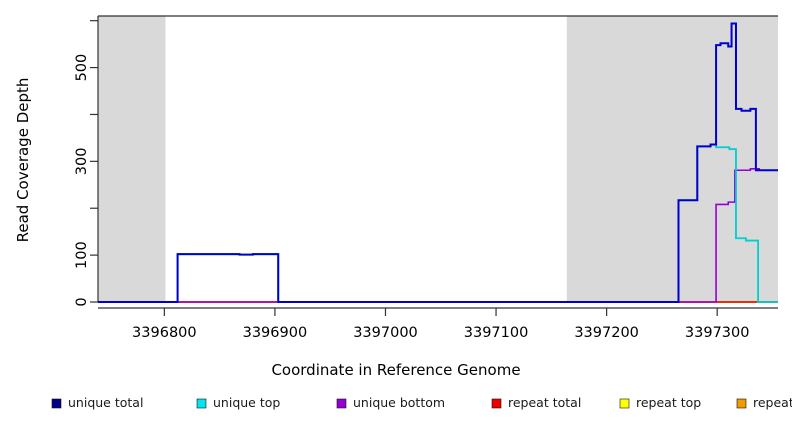 This screenshot has width=792, height=432. Describe the element at coordinates (275, 333) in the screenshot. I see `x-tick-label-3396900: 3396900` at that location.